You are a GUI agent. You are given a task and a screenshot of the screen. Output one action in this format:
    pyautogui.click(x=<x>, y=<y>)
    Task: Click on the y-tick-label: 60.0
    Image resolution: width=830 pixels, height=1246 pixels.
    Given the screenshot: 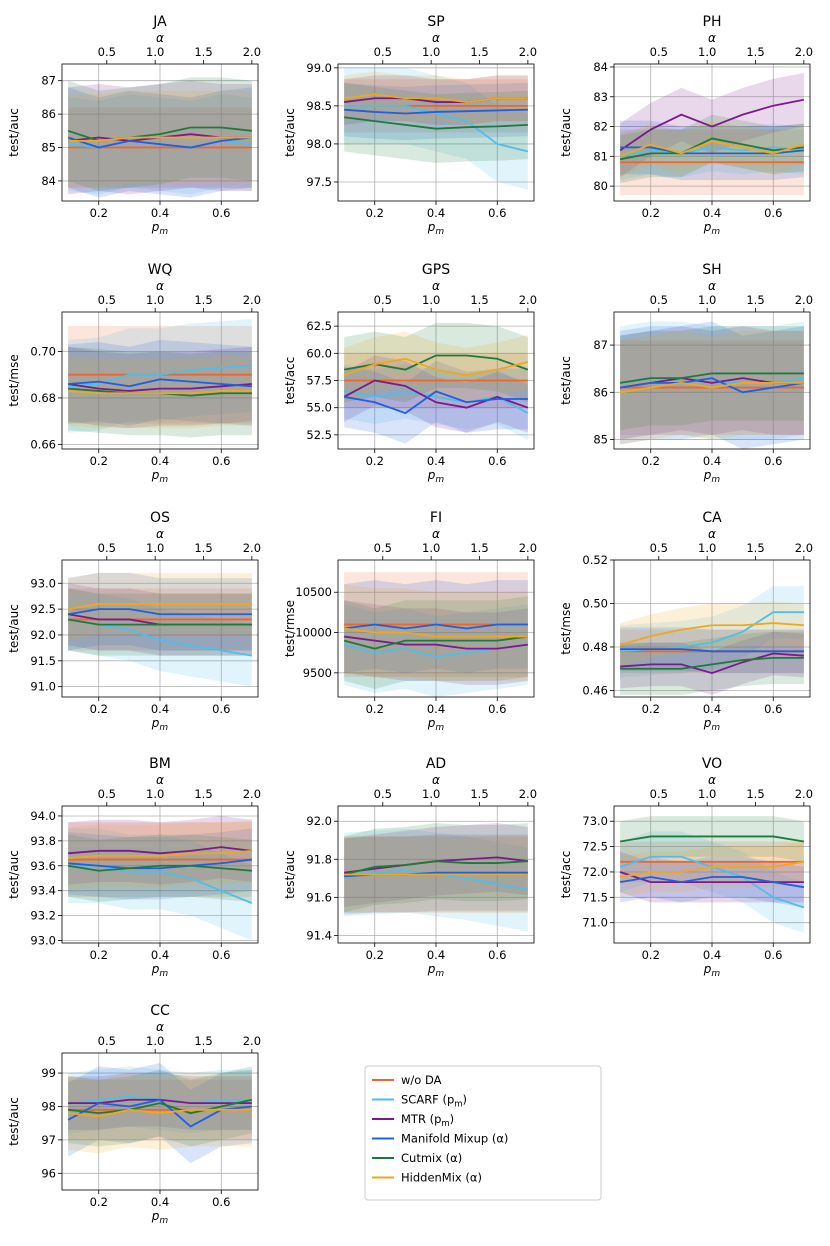 What is the action you would take?
    pyautogui.click(x=319, y=353)
    